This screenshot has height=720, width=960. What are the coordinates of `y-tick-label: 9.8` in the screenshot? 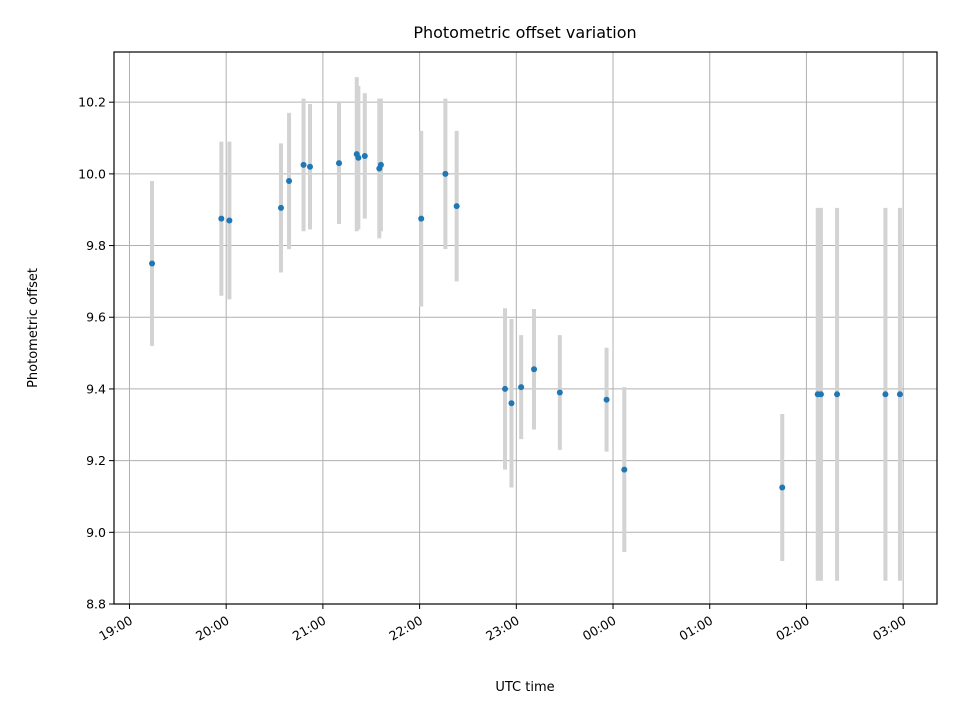 It's located at (96, 245).